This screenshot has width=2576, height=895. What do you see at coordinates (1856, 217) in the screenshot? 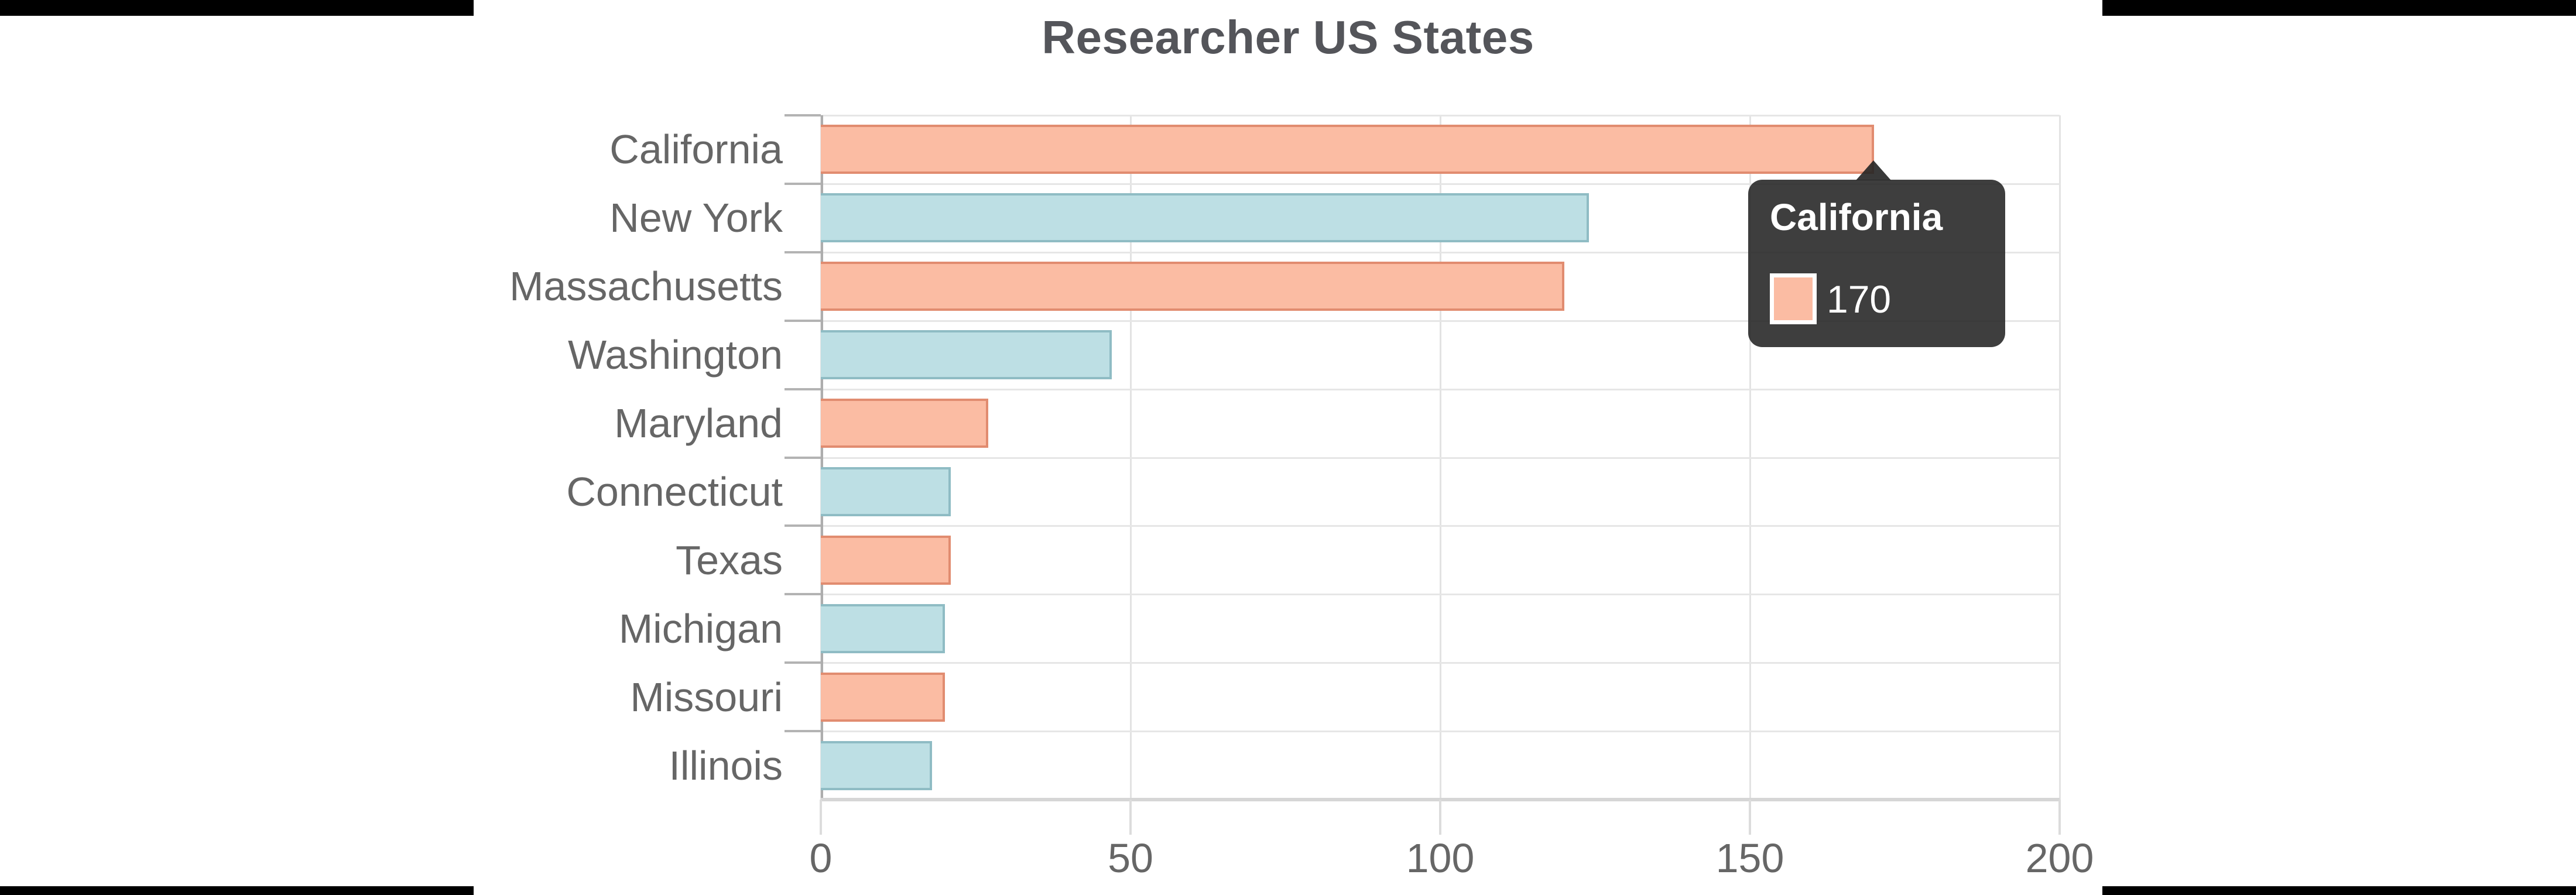
I see `tooltip-title: California` at bounding box center [1856, 217].